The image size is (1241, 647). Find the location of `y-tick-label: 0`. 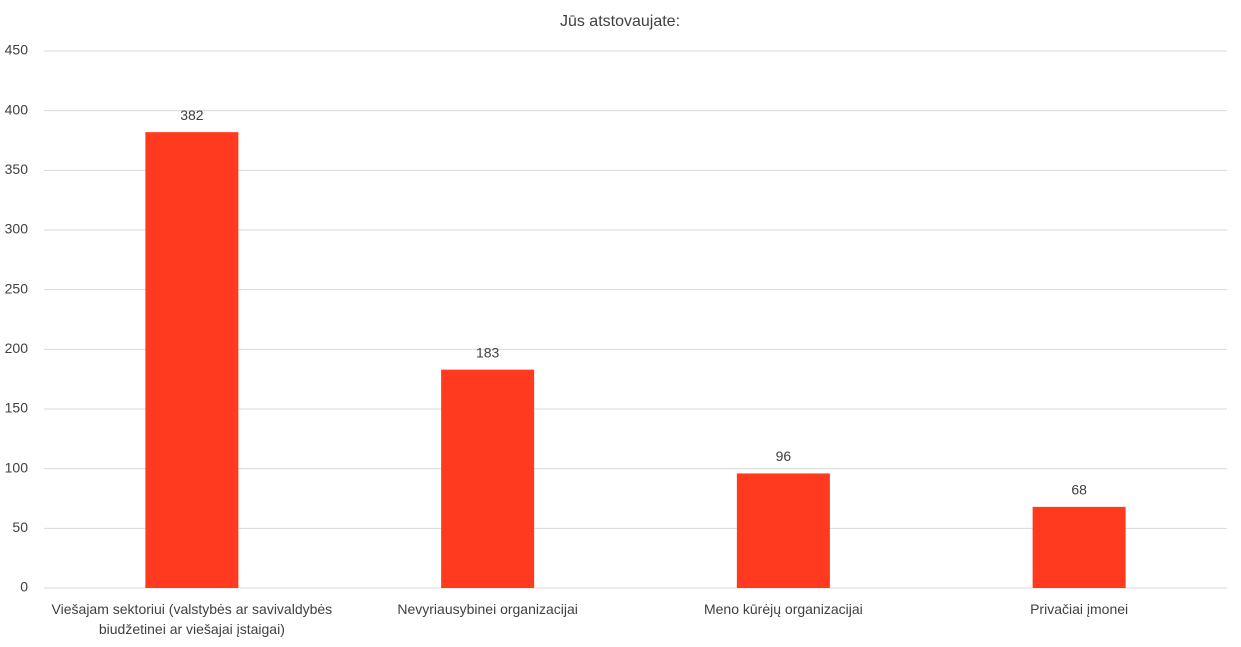

y-tick-label: 0 is located at coordinates (24, 587).